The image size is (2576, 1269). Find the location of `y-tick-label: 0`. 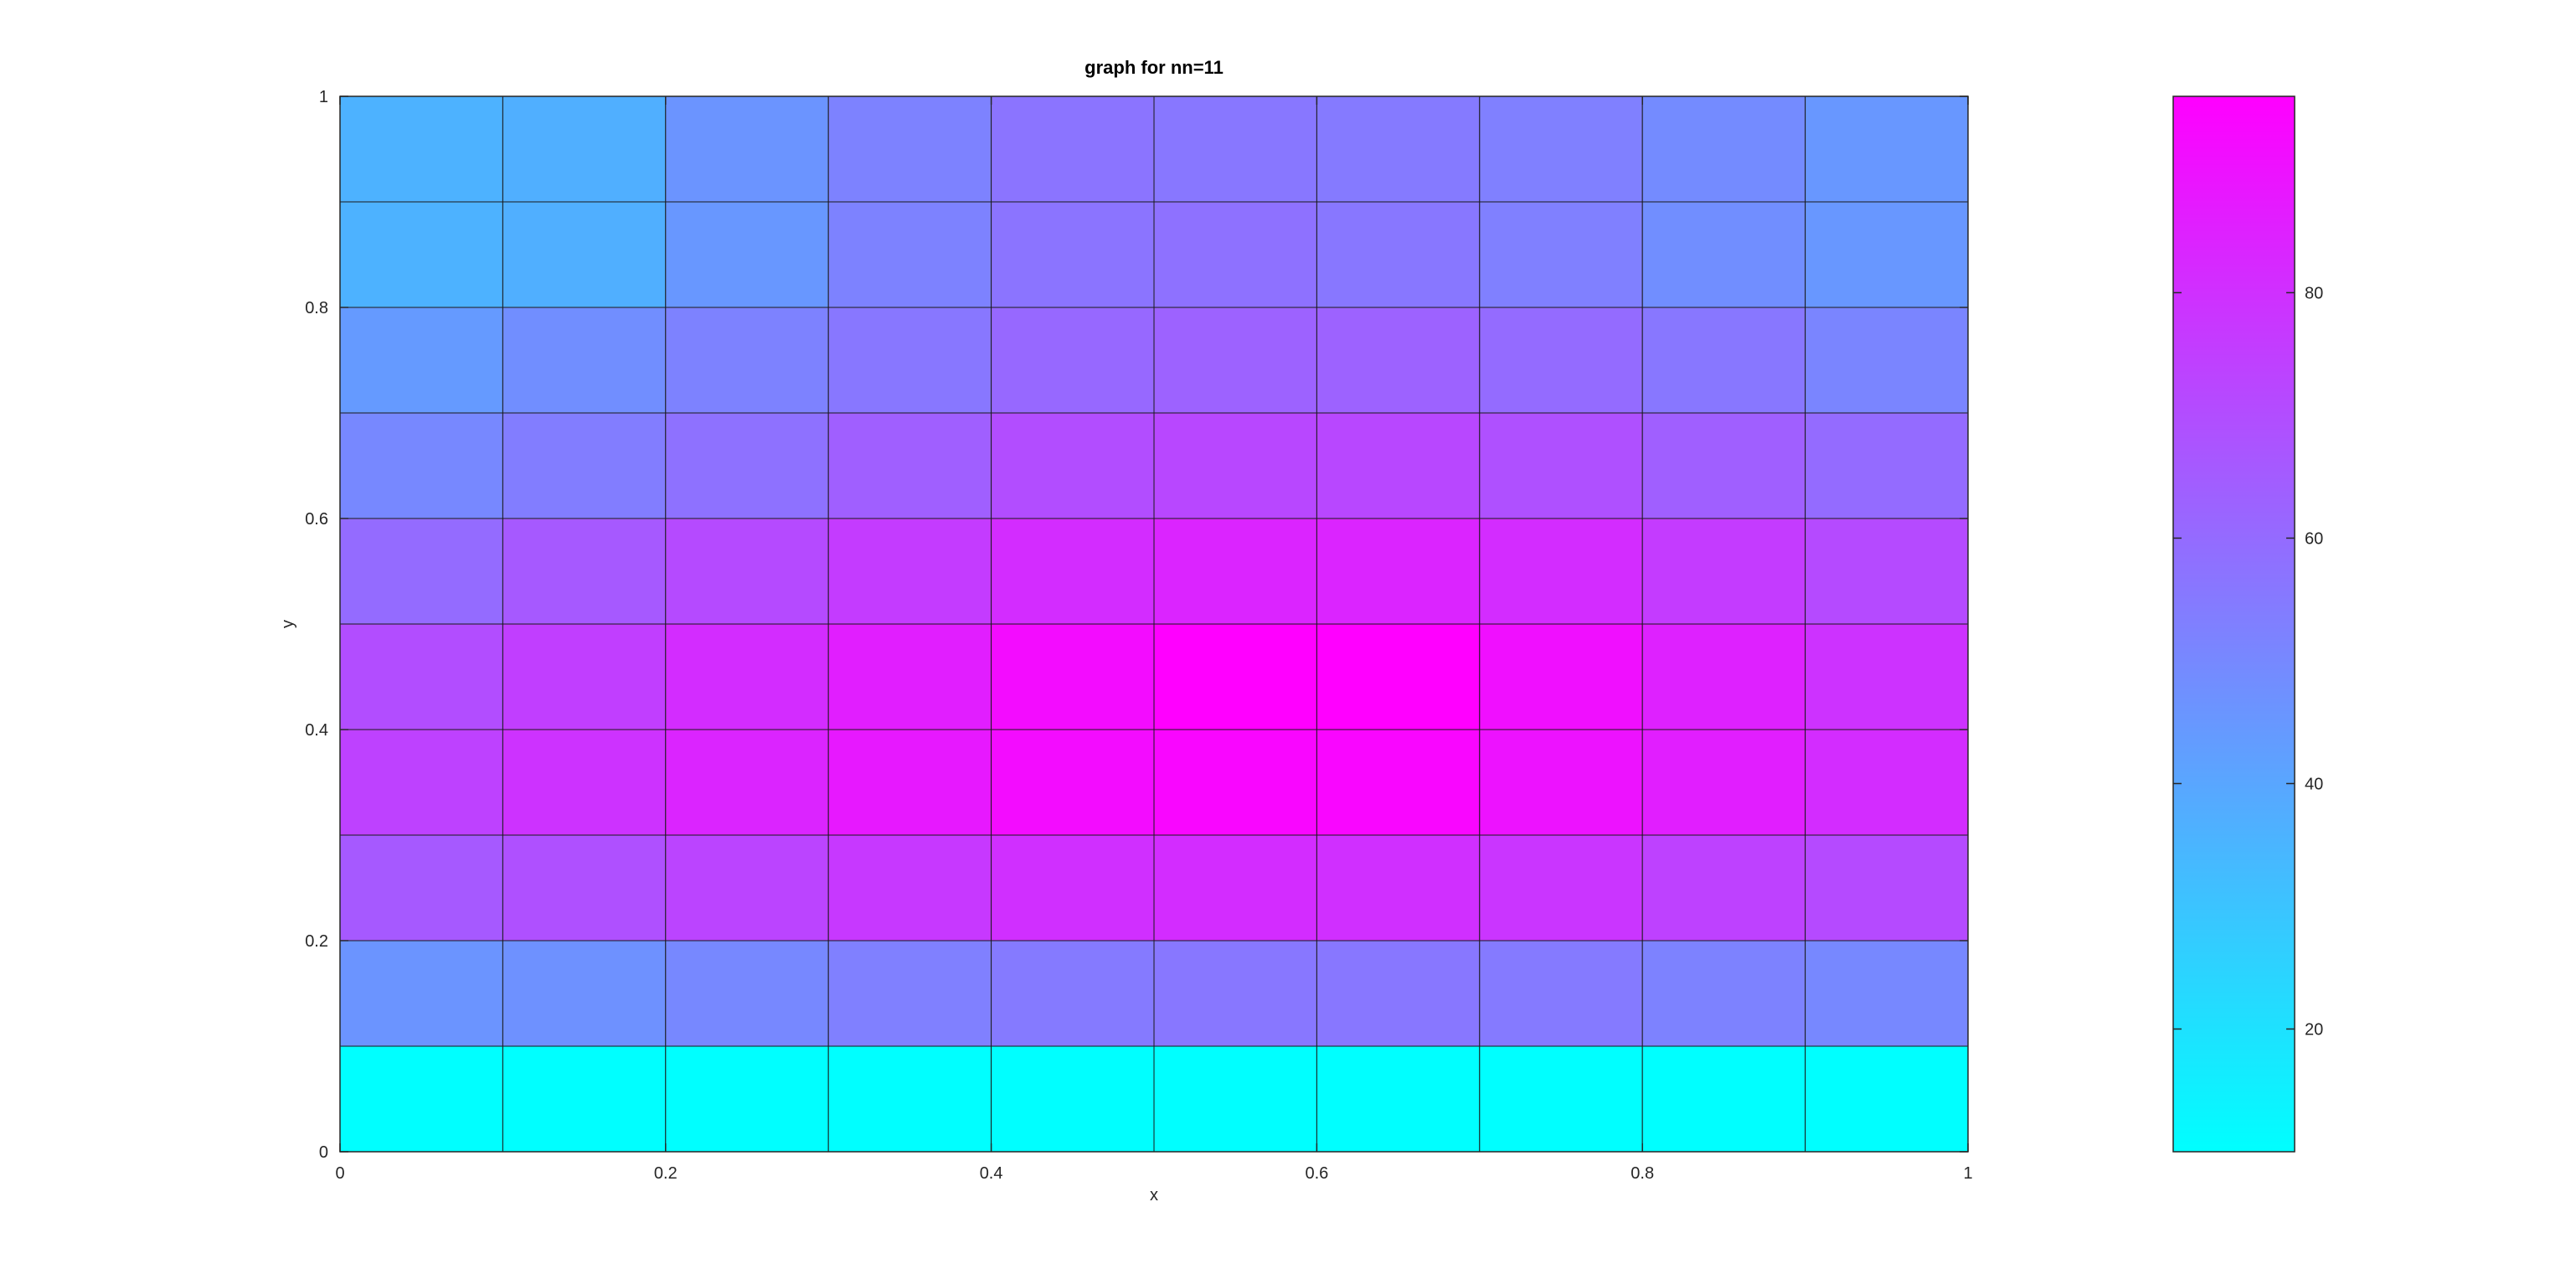

y-tick-label: 0 is located at coordinates (323, 1152).